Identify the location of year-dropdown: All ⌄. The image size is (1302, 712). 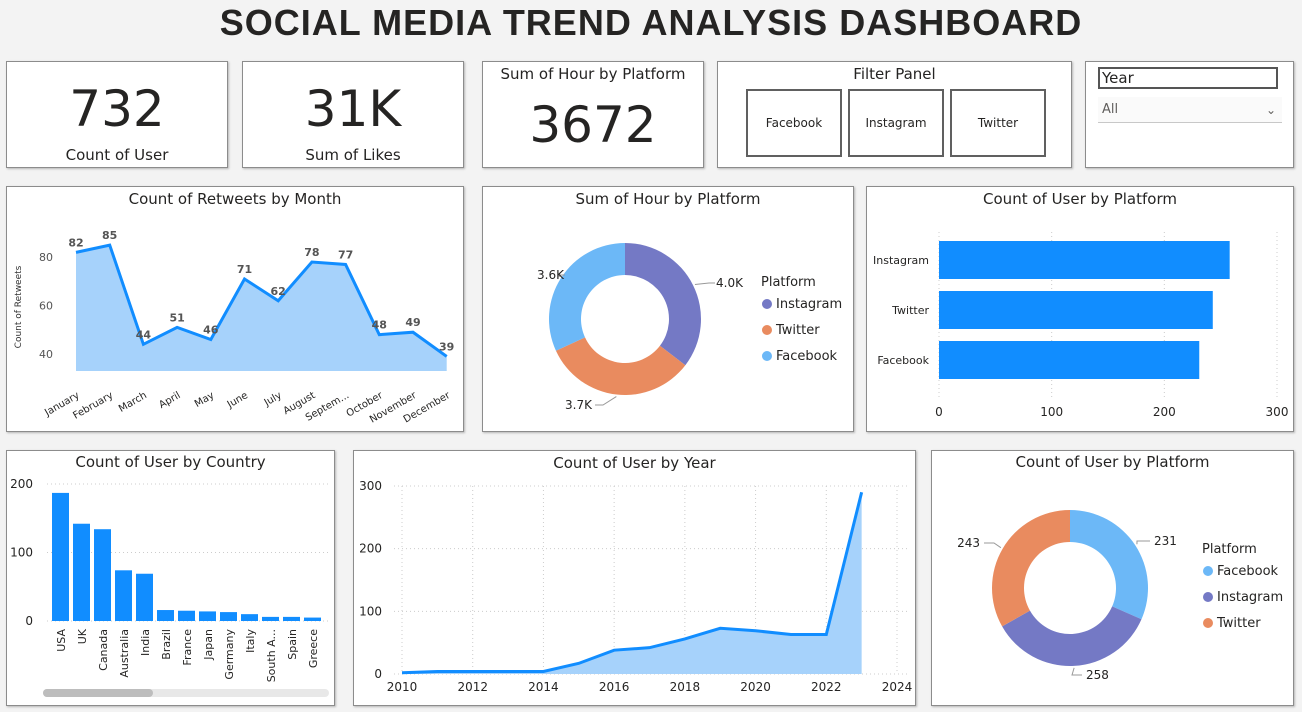
(1190, 110).